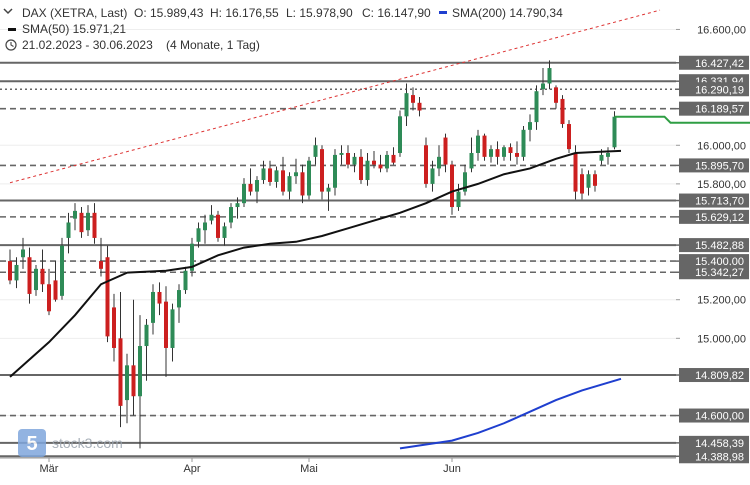 This screenshot has height=485, width=750. I want to click on level-label: 15.713,70, so click(719, 202).